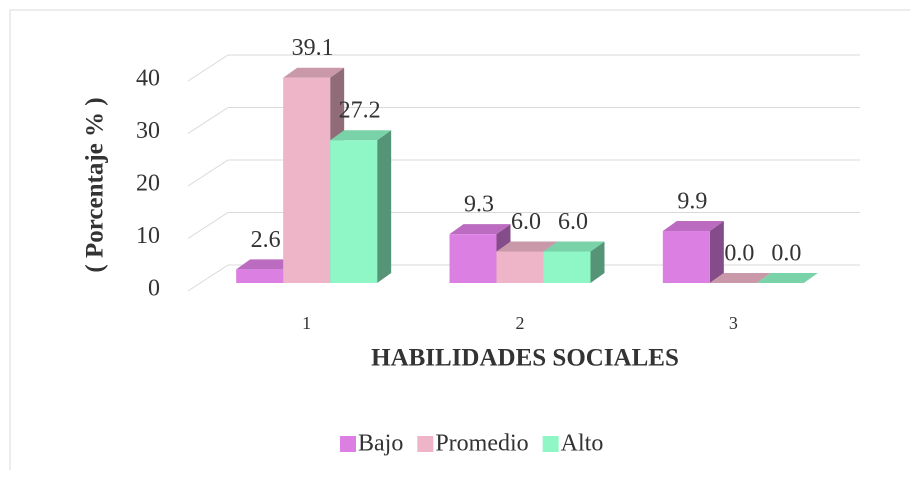 This screenshot has height=478, width=923. What do you see at coordinates (520, 323) in the screenshot?
I see `x-tick-label: 2` at bounding box center [520, 323].